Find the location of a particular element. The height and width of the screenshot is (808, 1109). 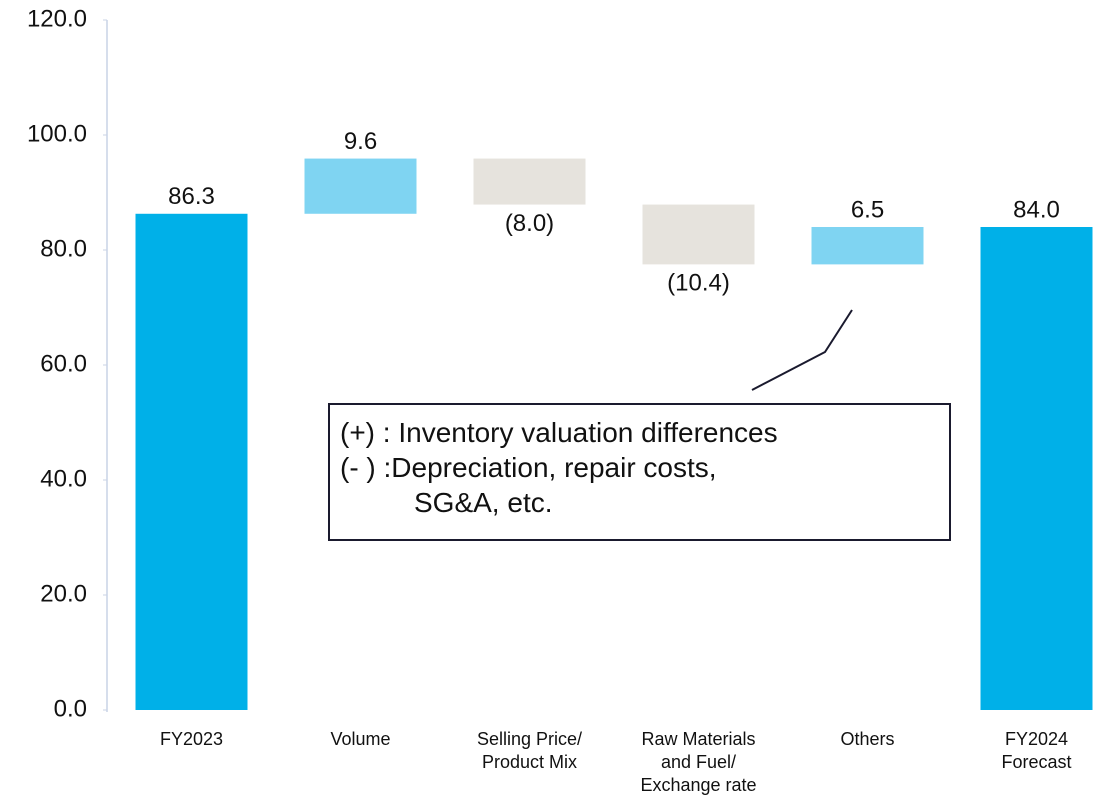

y-tick-label: 80.0 is located at coordinates (63, 248).